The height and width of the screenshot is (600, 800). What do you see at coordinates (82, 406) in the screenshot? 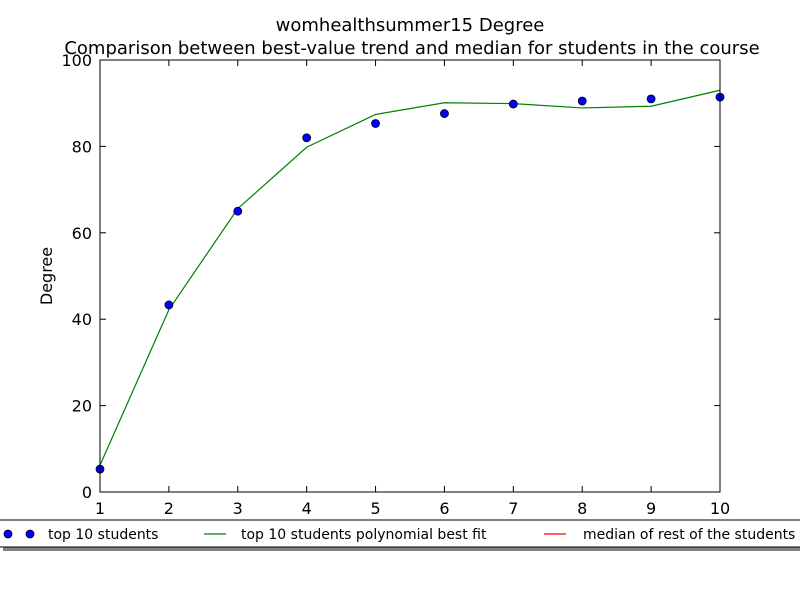
I see `y-tick-label: 20` at bounding box center [82, 406].